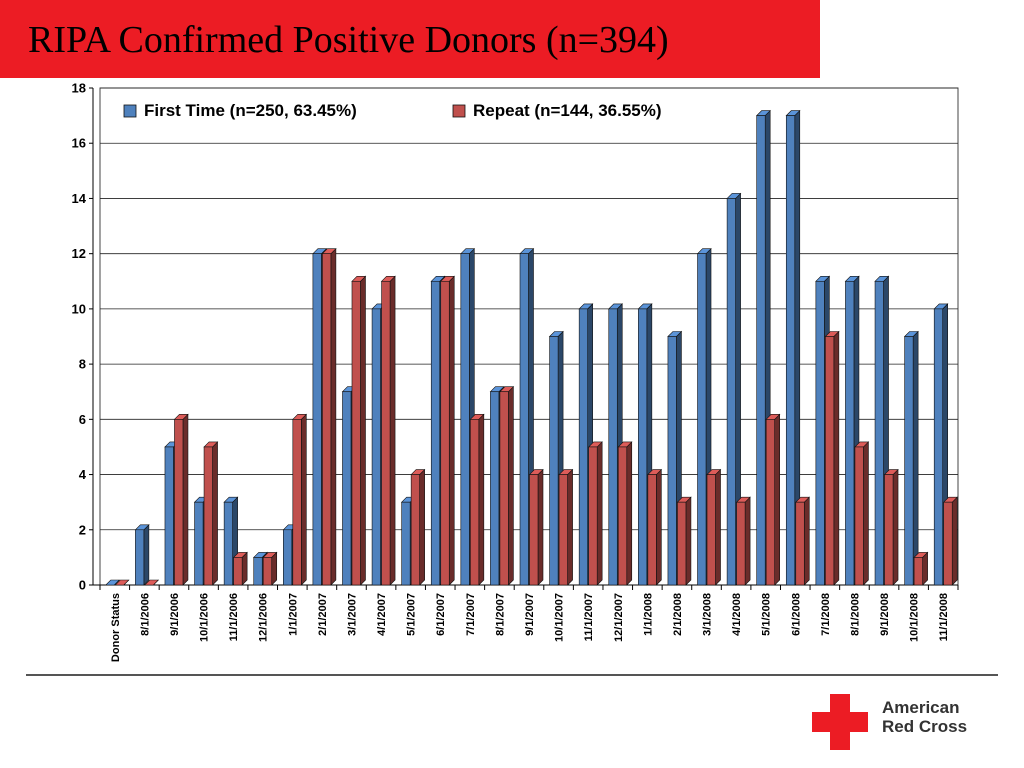 Image resolution: width=1024 pixels, height=768 pixels. What do you see at coordinates (921, 707) in the screenshot?
I see `logo-line-1: American` at bounding box center [921, 707].